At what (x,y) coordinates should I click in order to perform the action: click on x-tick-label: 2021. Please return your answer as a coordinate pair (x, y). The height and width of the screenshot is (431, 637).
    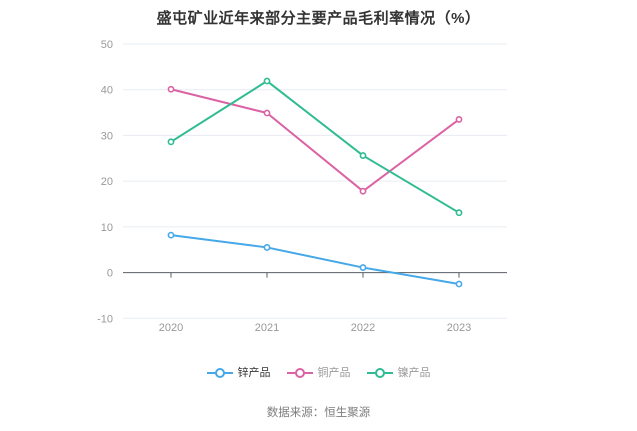
    Looking at the image, I should click on (267, 328).